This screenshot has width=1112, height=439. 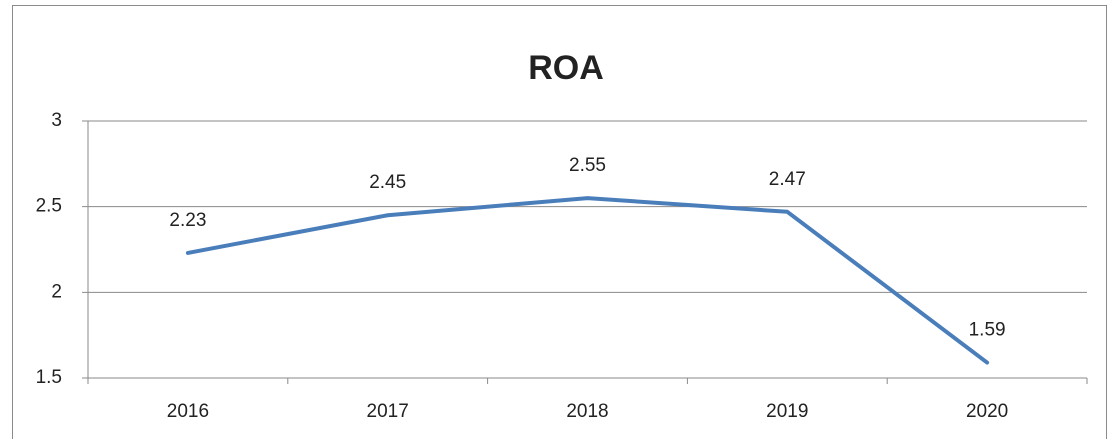 What do you see at coordinates (49, 206) in the screenshot?
I see `y-tick-label: 2.5` at bounding box center [49, 206].